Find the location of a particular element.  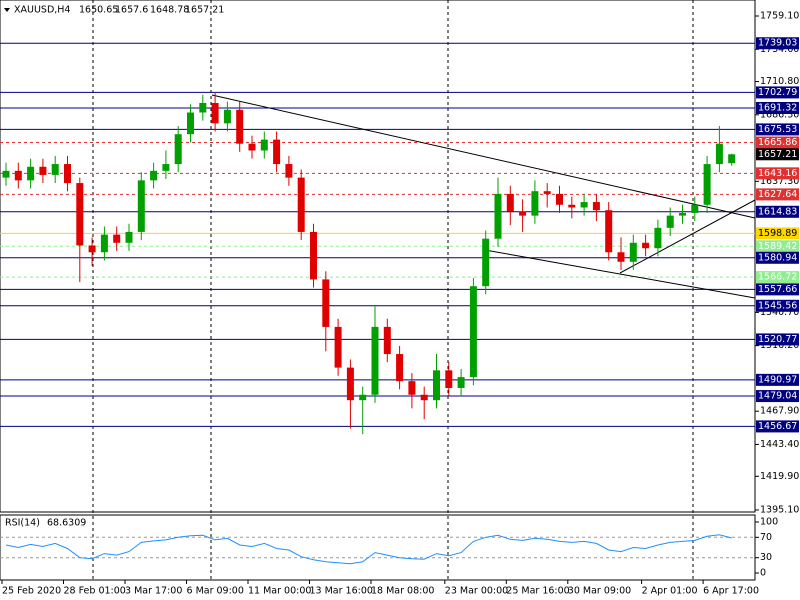

rsi-value: 68.6309 is located at coordinates (66, 523).